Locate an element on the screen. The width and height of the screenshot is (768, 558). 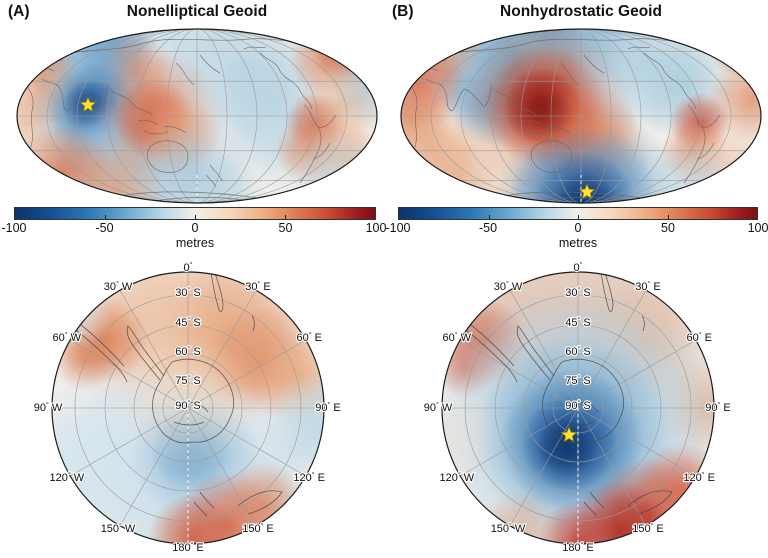
world-map-nonelliptical-geoid is located at coordinates (197, 116).